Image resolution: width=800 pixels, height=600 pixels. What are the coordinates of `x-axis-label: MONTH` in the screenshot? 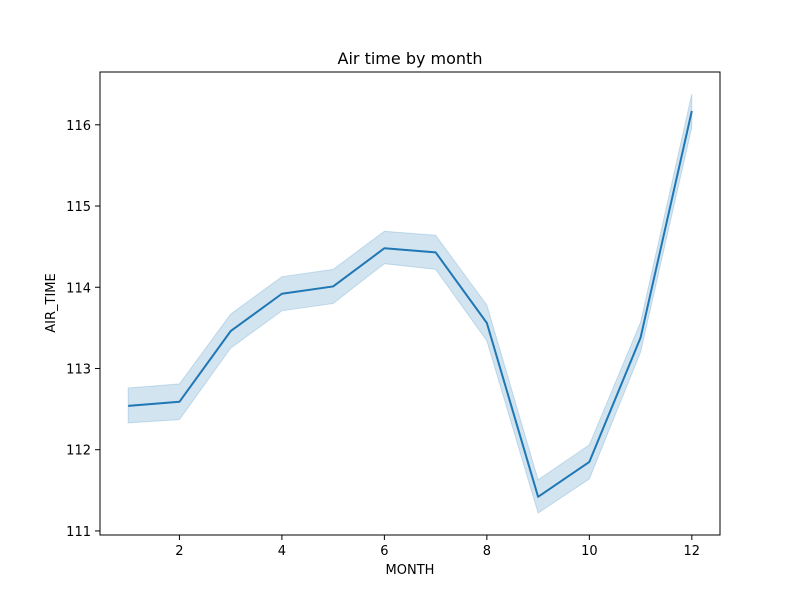 It's located at (410, 570).